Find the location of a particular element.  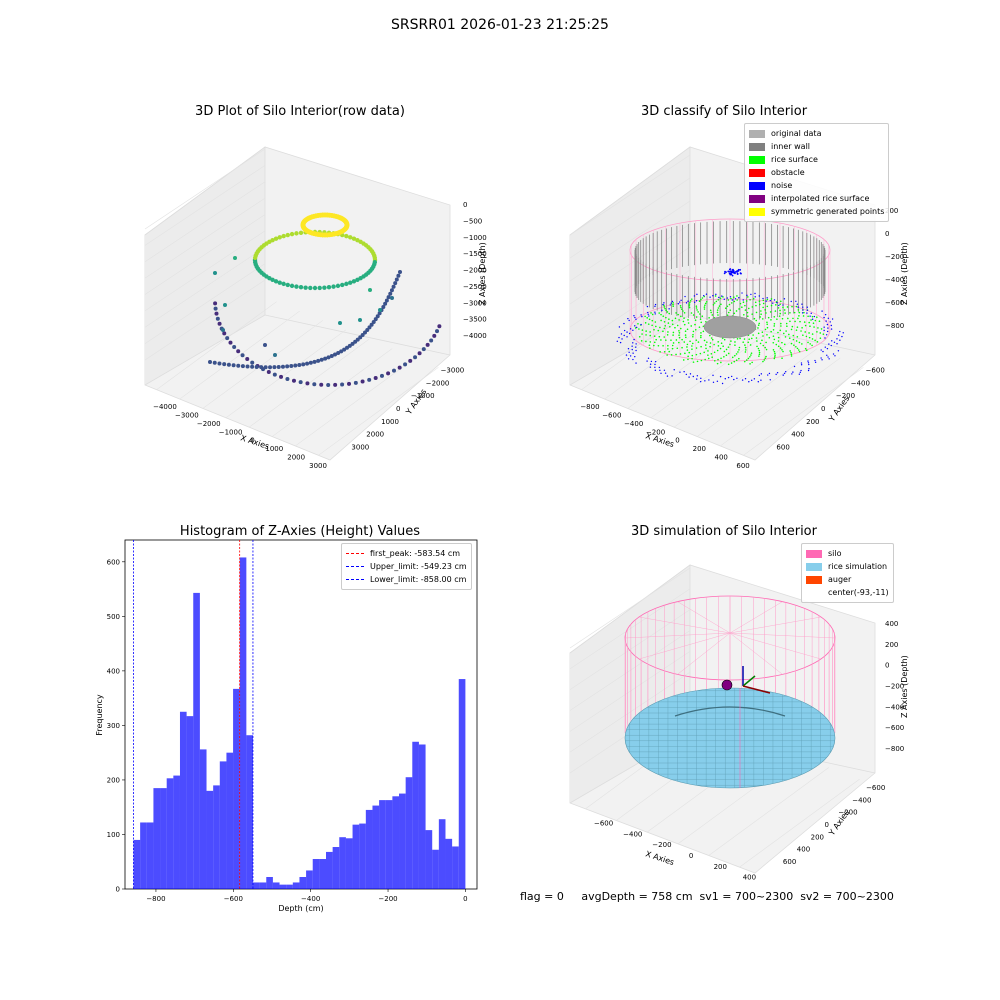

y-tick-label: 400 is located at coordinates (803, 850).